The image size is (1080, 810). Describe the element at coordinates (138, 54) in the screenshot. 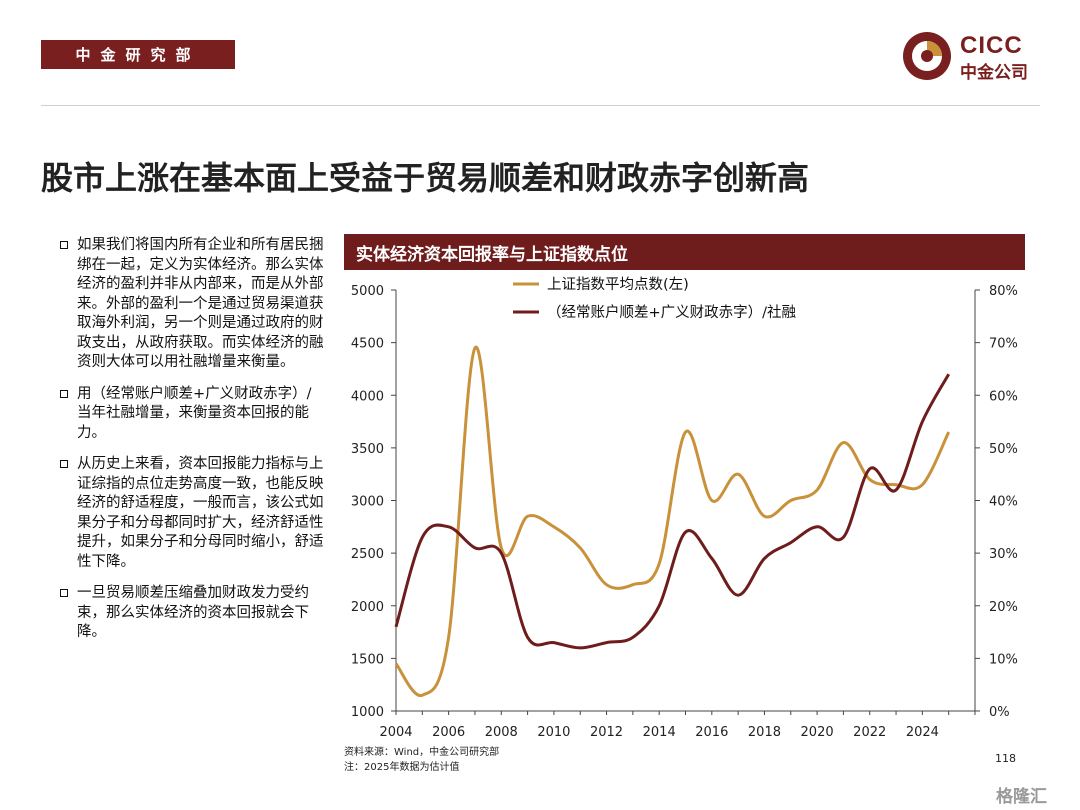

I see `department-badge: 中金研究部` at that location.